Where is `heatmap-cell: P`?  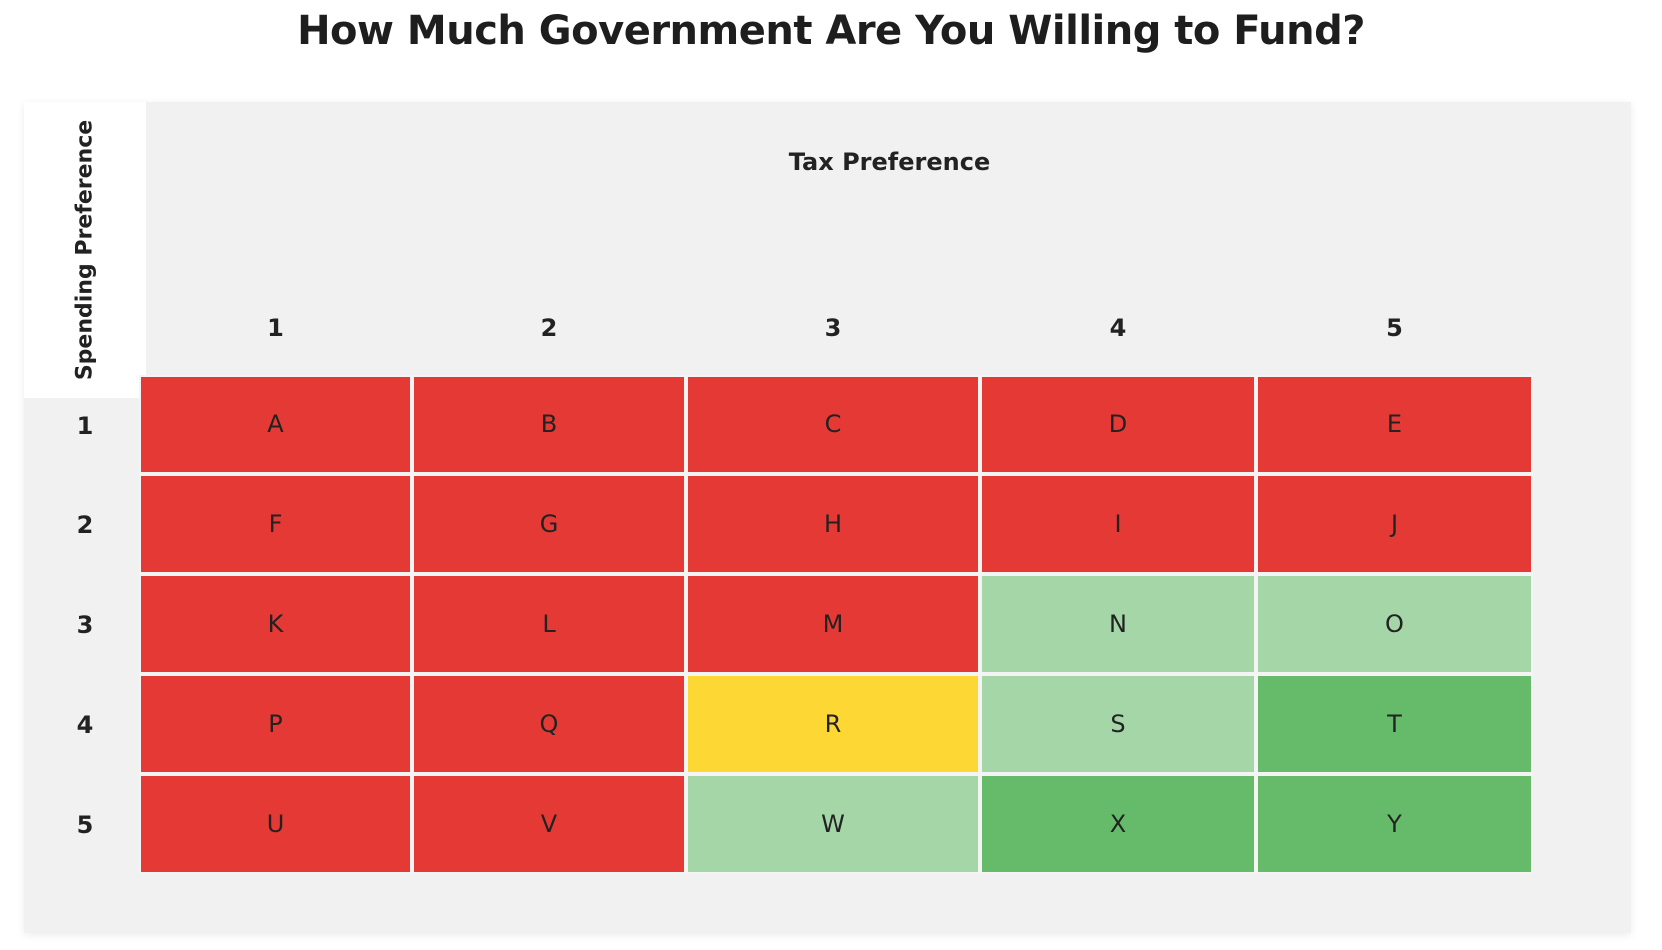 heatmap-cell: P is located at coordinates (275, 724).